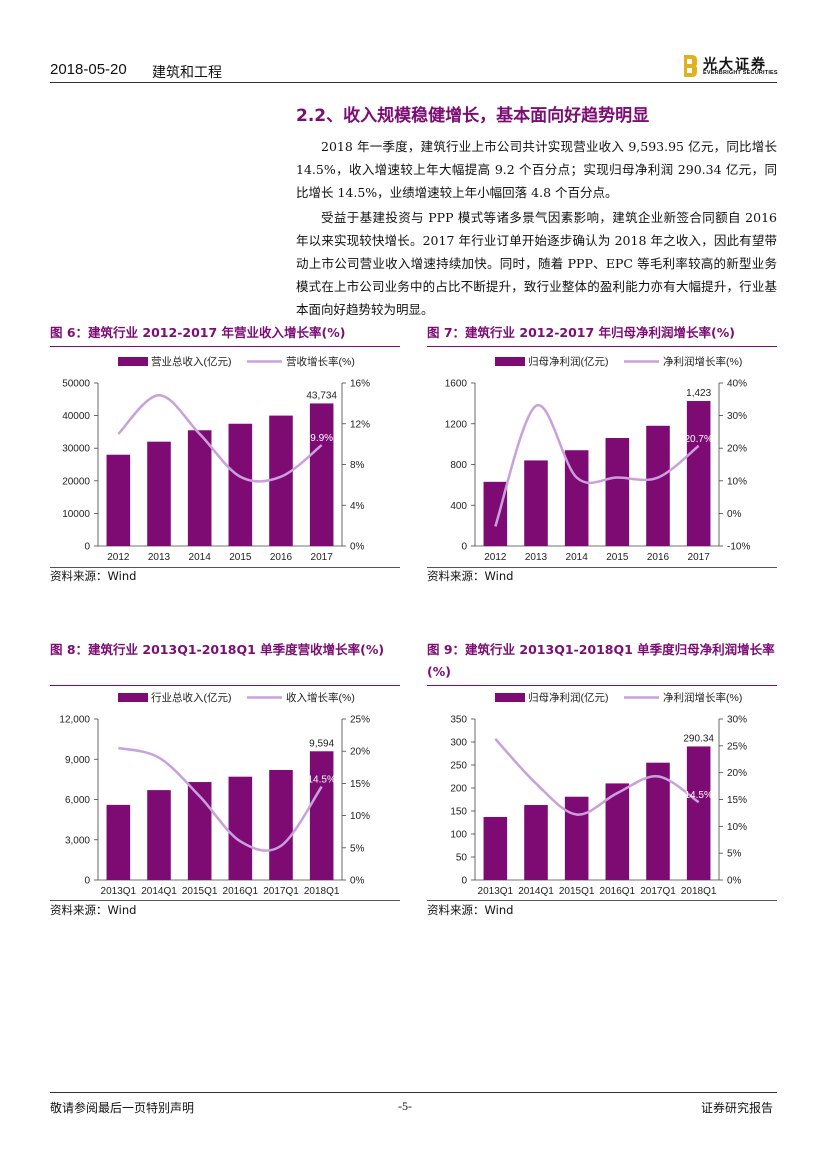 This screenshot has height=1169, width=827. What do you see at coordinates (413, 1092) in the screenshot?
I see `footer-divider` at bounding box center [413, 1092].